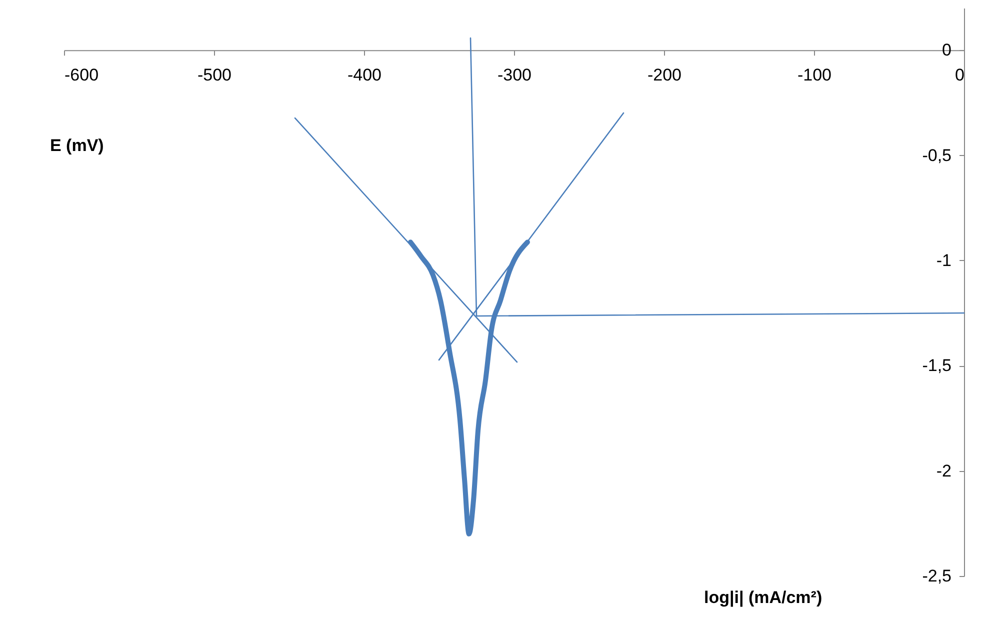  What do you see at coordinates (814, 75) in the screenshot?
I see `x-tick-label: -100` at bounding box center [814, 75].